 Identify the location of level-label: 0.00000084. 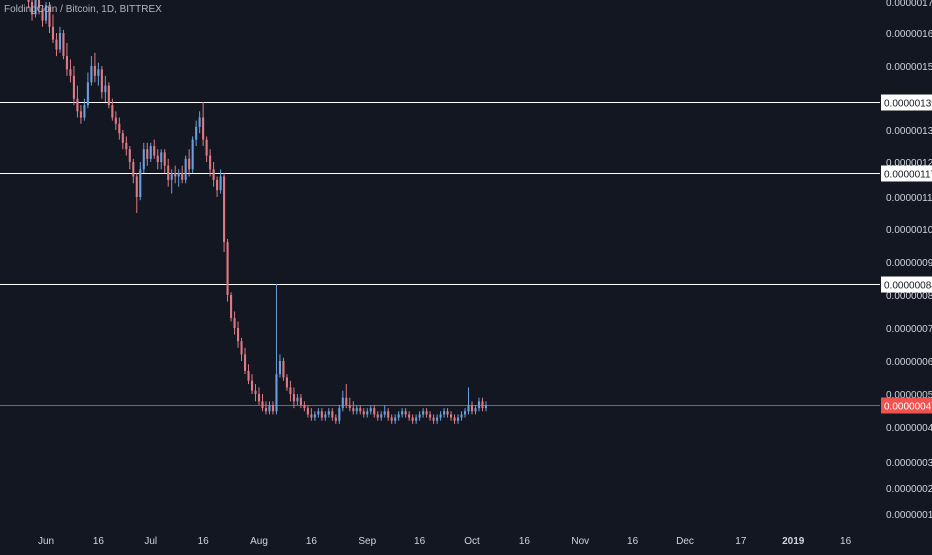
(908, 286).